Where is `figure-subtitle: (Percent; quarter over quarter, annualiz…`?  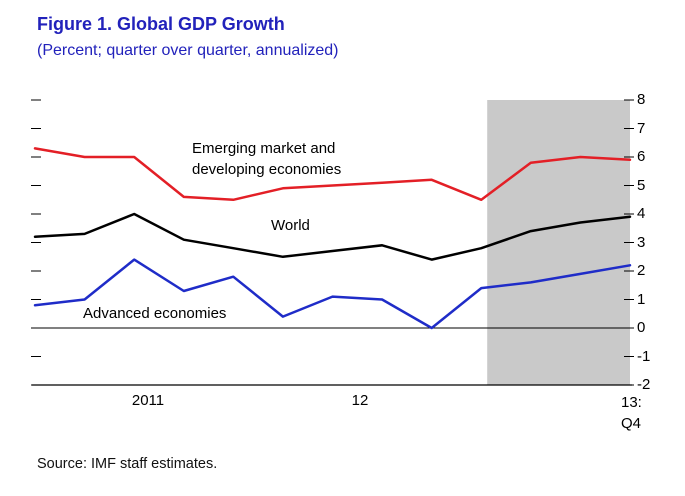 figure-subtitle: (Percent; quarter over quarter, annualiz… is located at coordinates (188, 50).